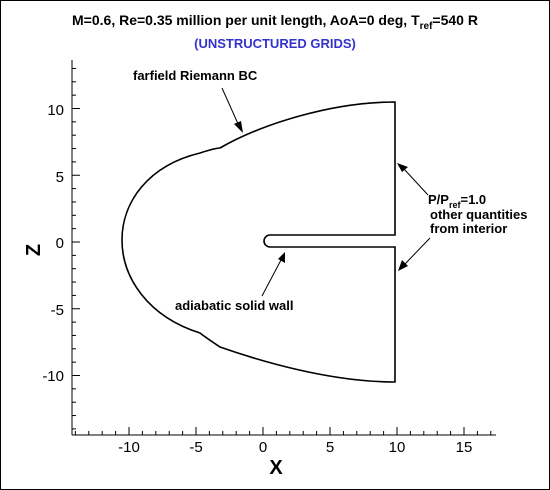  Describe the element at coordinates (129, 447) in the screenshot. I see `x-tick-label: -10` at that location.